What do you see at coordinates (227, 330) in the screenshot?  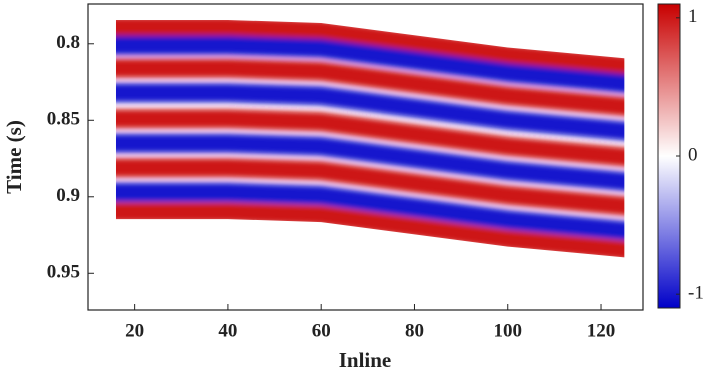 I see `x-tick-label: 40` at bounding box center [227, 330].